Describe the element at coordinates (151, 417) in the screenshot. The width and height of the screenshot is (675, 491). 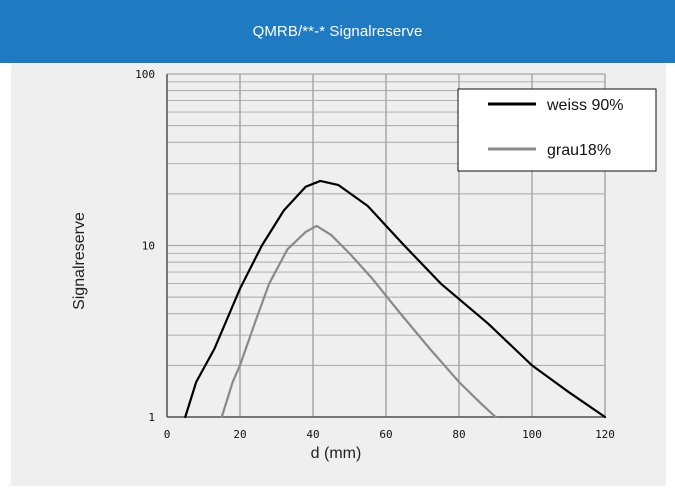
I see `y-tick-label-0: 1` at that location.